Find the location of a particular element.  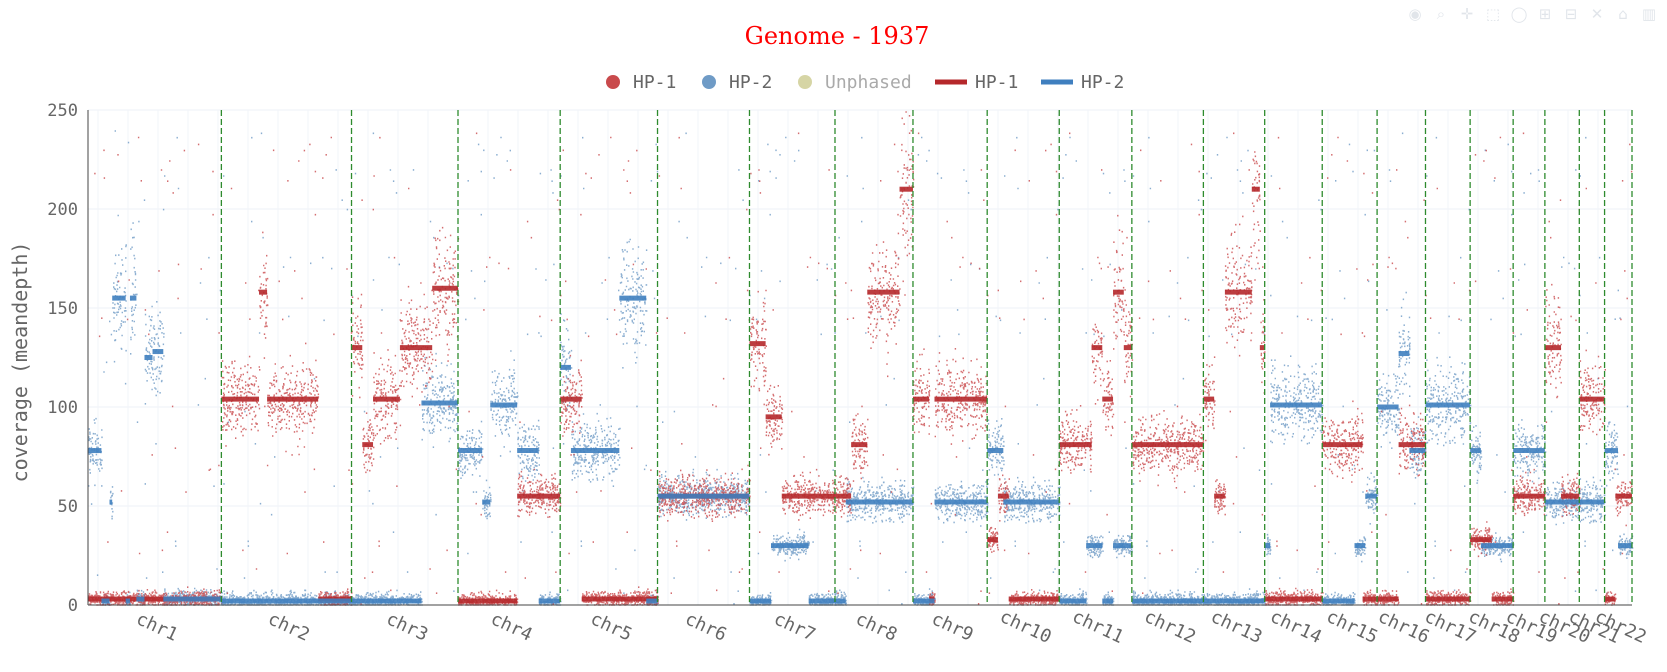

points-hp1-chr11 is located at coordinates (1096, 362).